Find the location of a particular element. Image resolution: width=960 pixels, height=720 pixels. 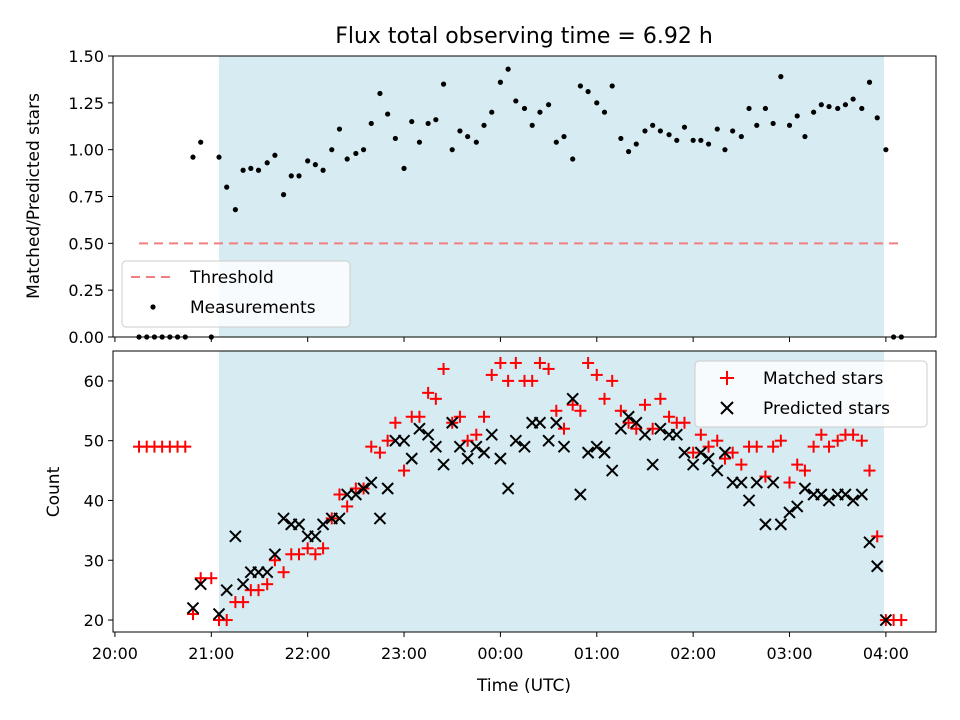

bottom-y-axis-label: Count is located at coordinates (54, 491).